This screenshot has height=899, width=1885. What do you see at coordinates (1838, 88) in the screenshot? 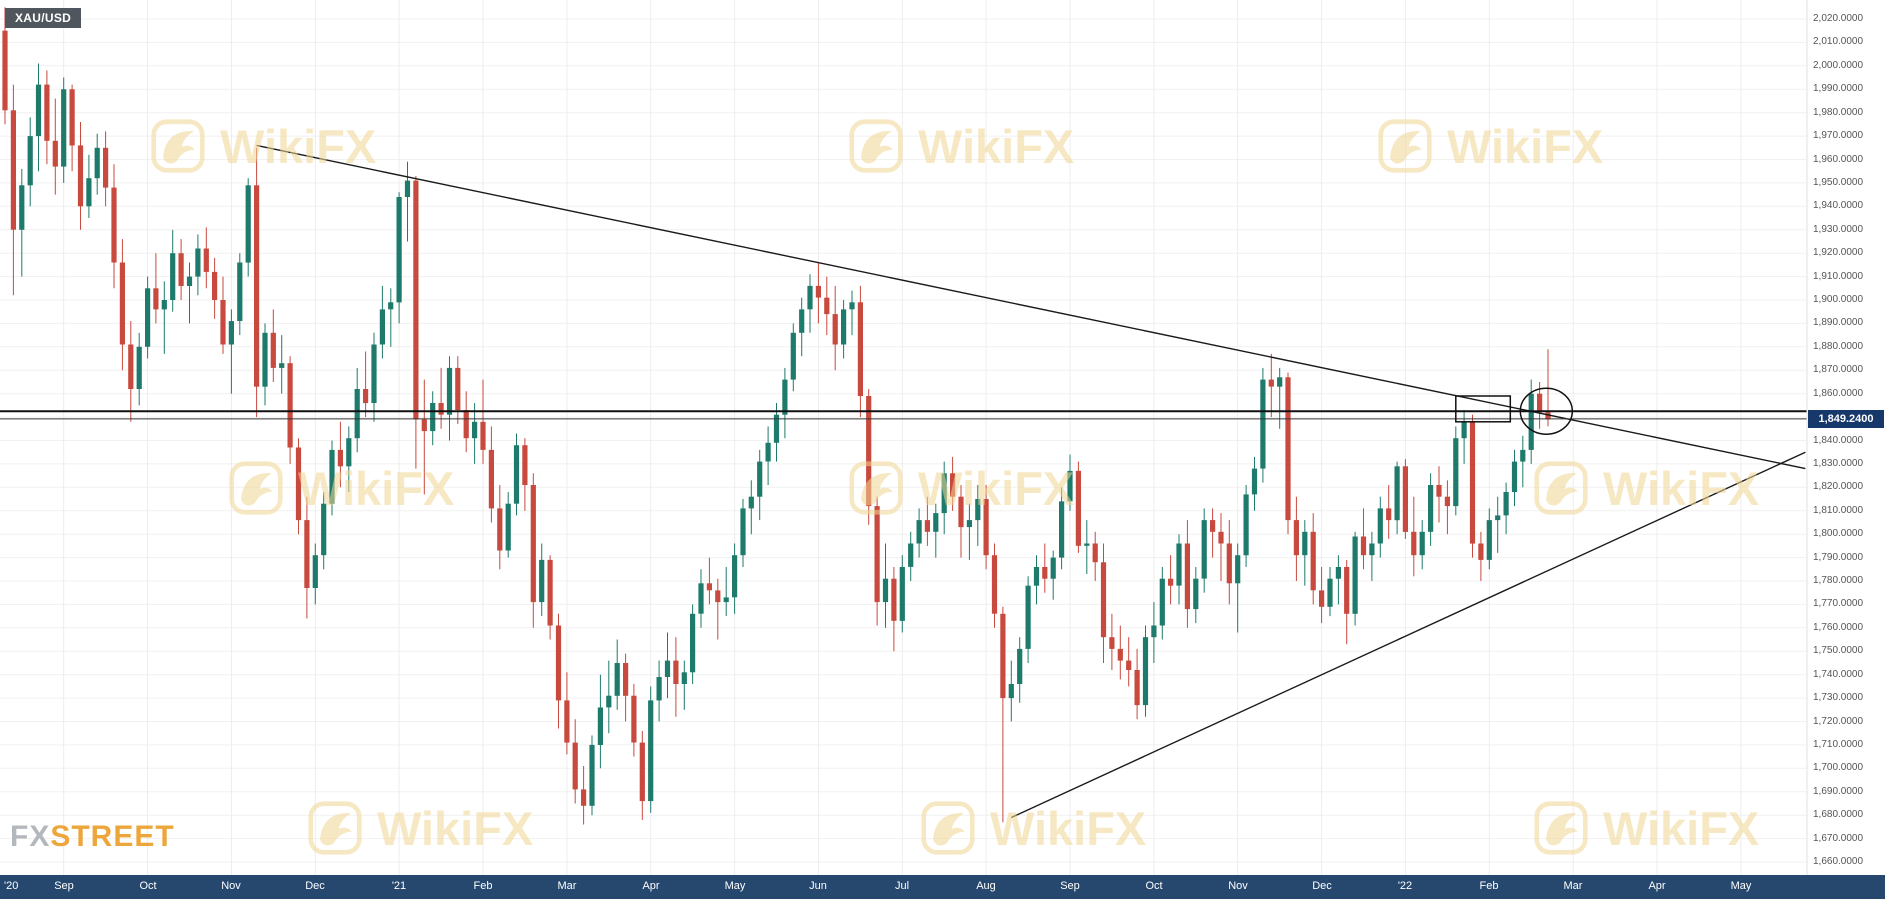
I see `price-tick-label: 1,990.0000` at bounding box center [1838, 88].